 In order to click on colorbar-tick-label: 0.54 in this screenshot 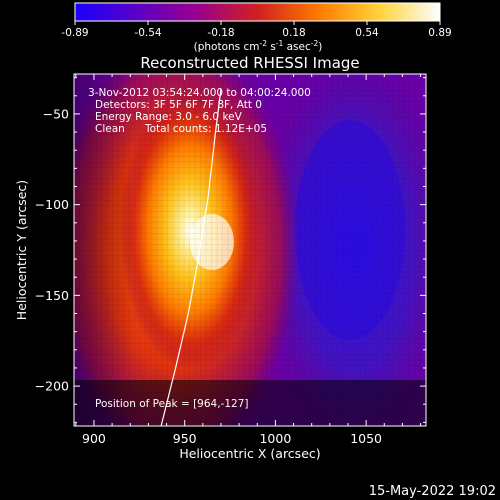, I will do `click(367, 33)`.